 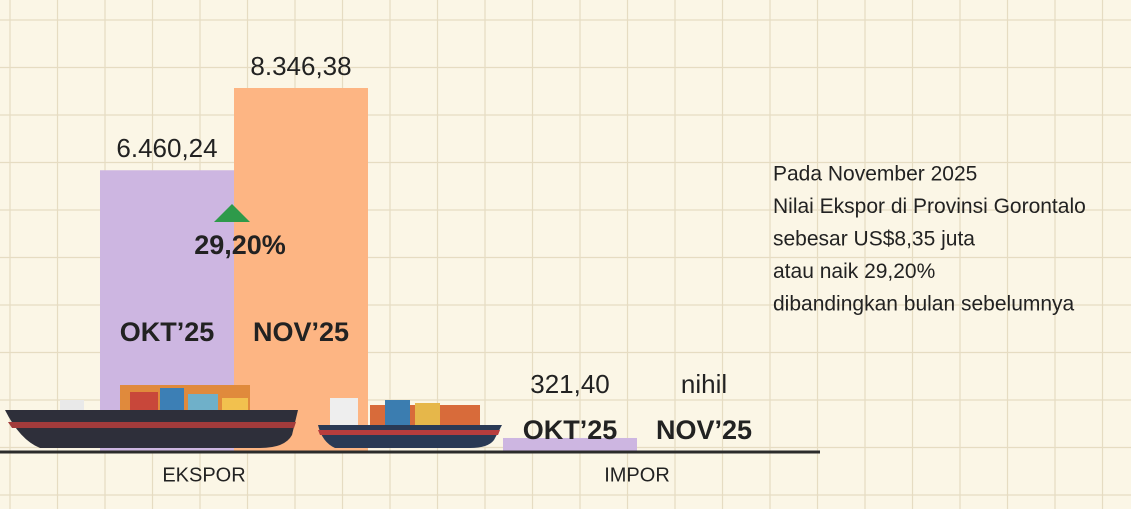 I want to click on category-label: EKSPOR, so click(x=203, y=475).